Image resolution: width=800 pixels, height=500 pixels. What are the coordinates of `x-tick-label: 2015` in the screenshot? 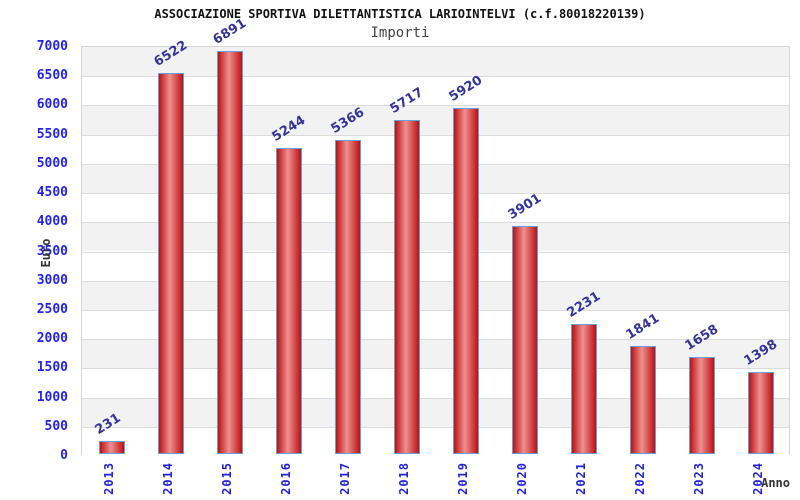 It's located at (226, 478).